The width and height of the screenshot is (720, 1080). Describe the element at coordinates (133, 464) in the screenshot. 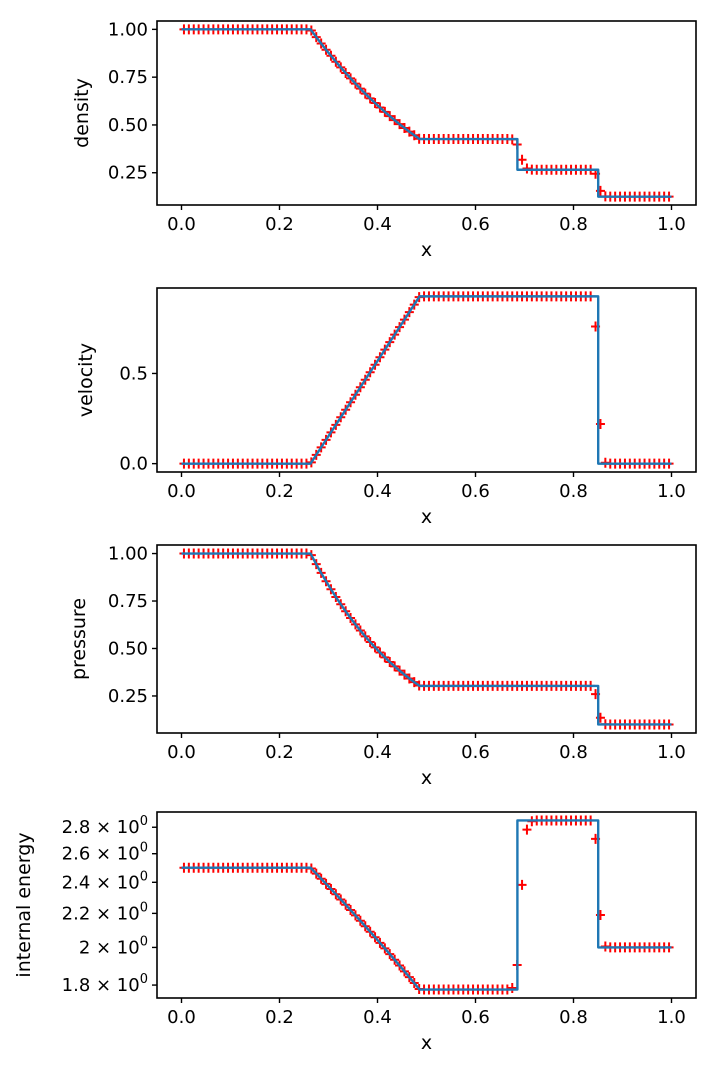

I see `y-tick-label: 0.0` at that location.